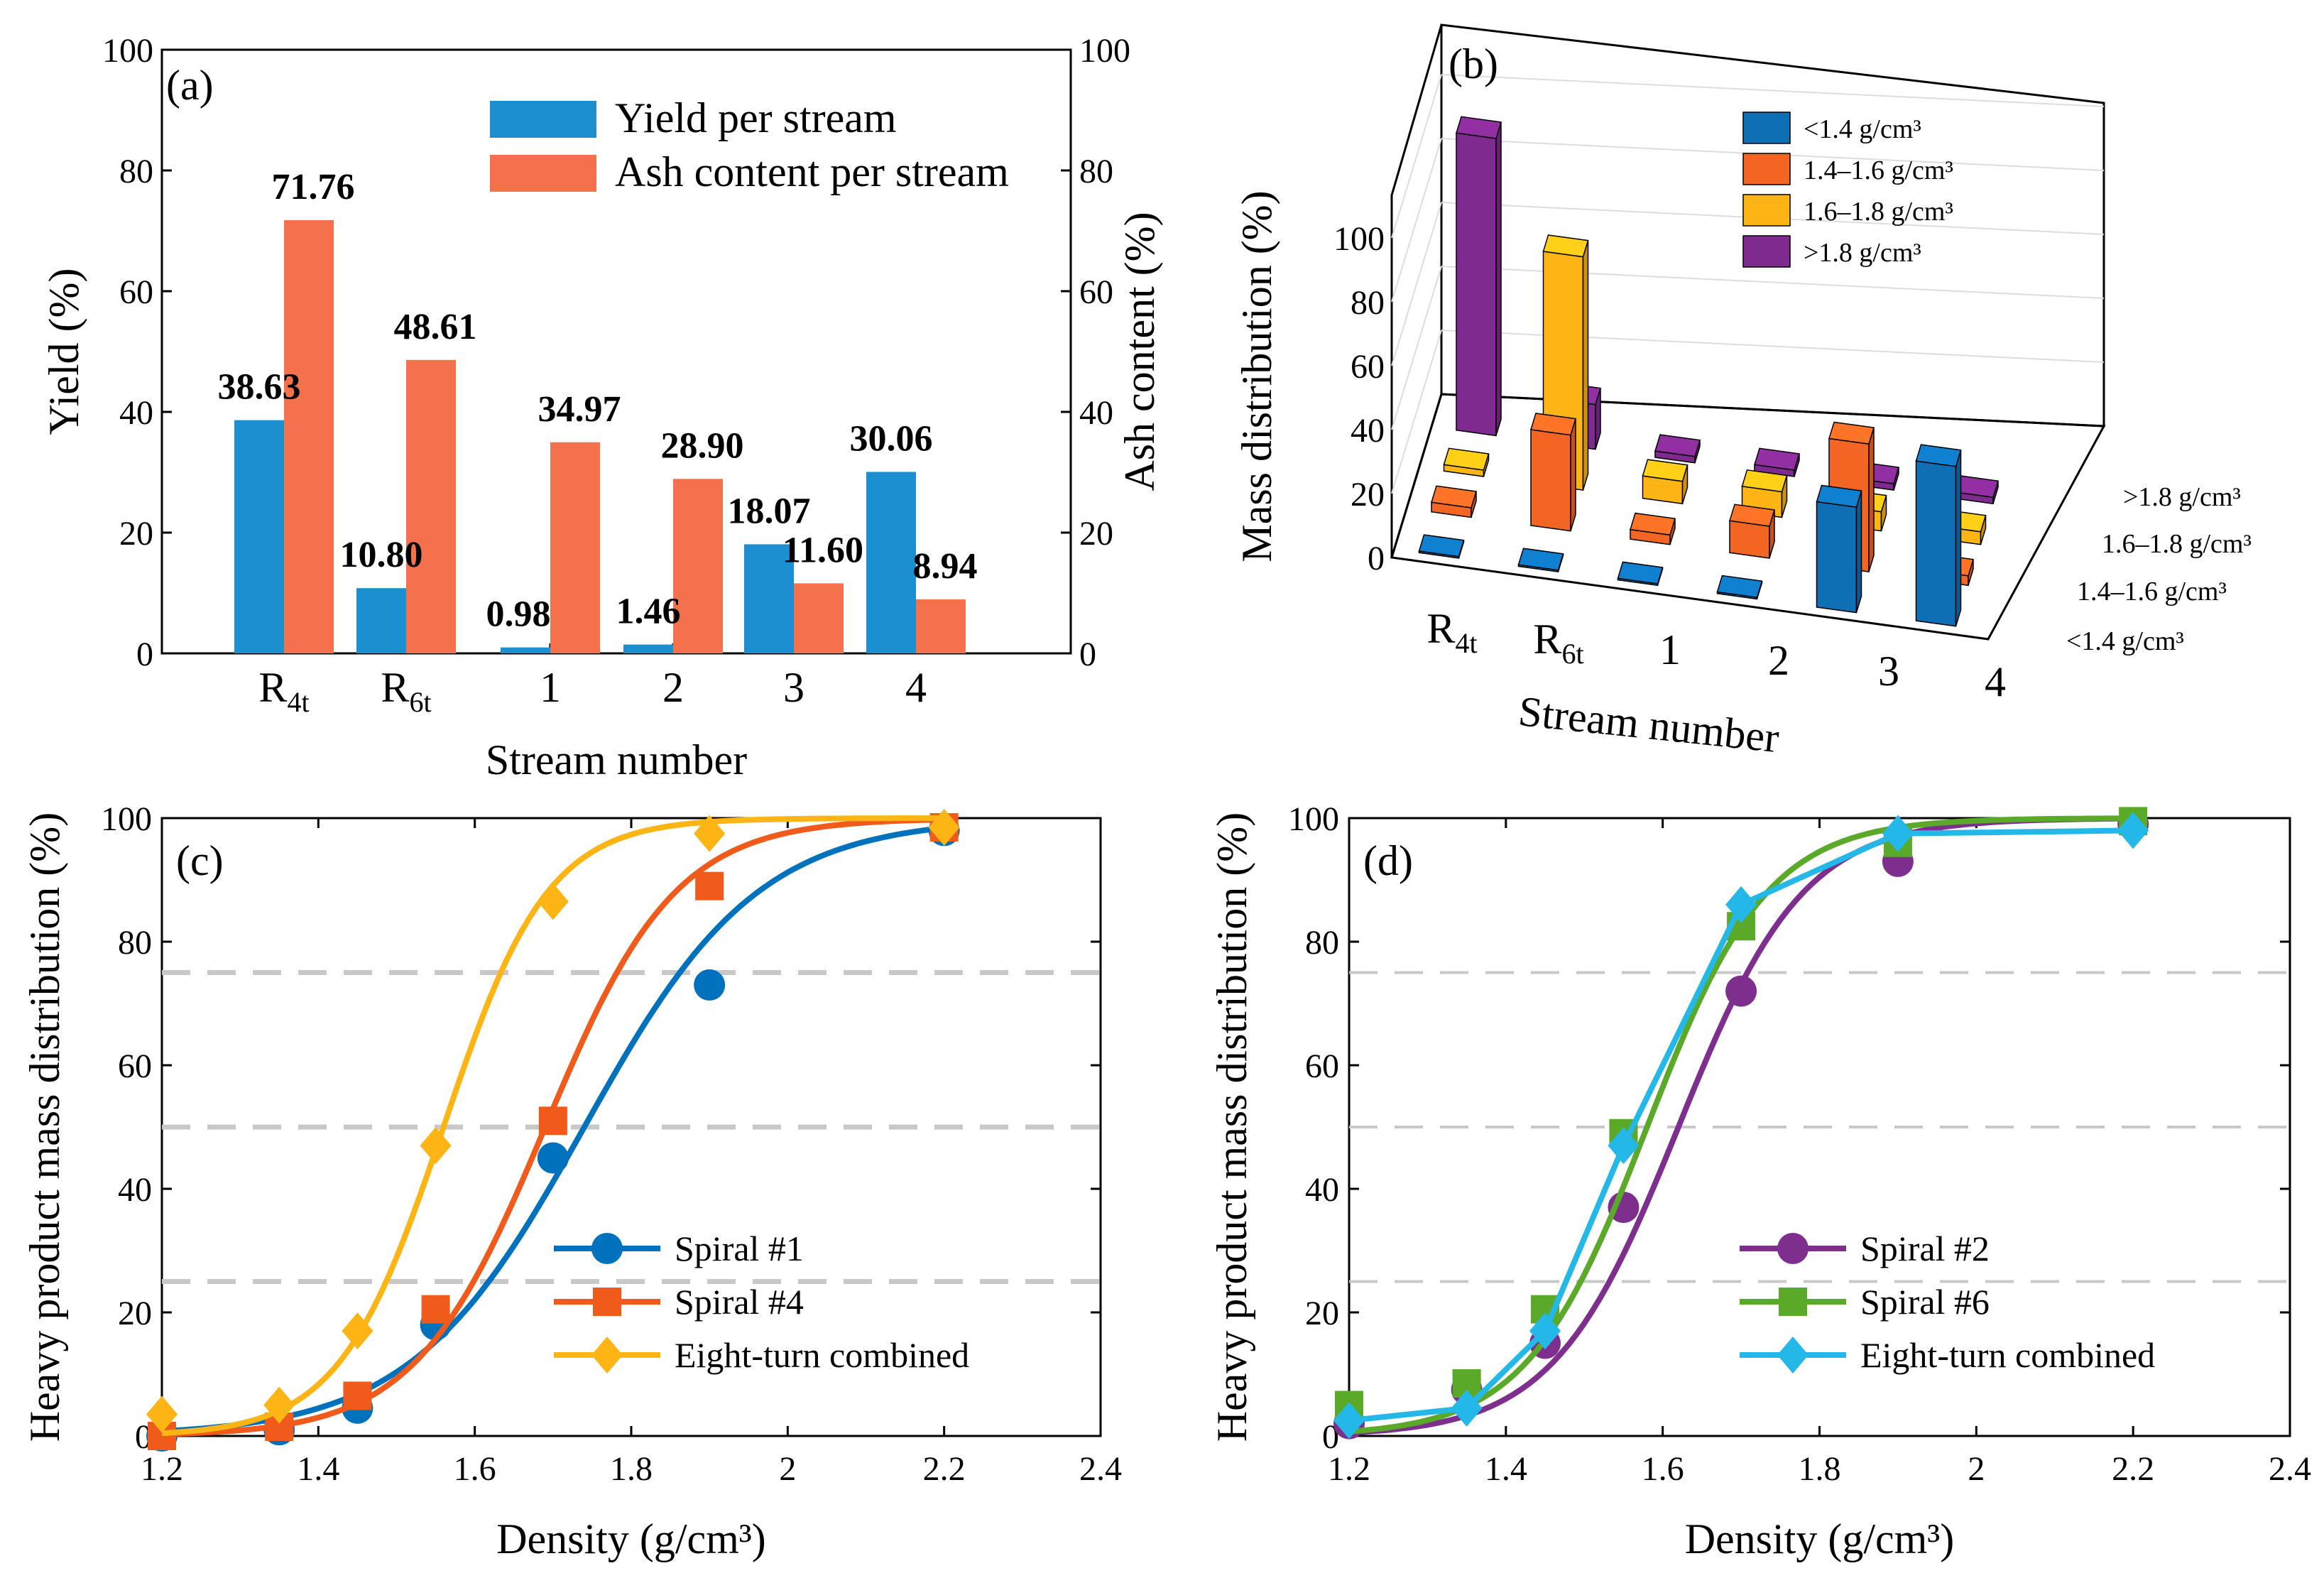 This screenshot has width=2324, height=1578. Describe the element at coordinates (673, 687) in the screenshot. I see `x-tick-label-a-main: 2` at that location.